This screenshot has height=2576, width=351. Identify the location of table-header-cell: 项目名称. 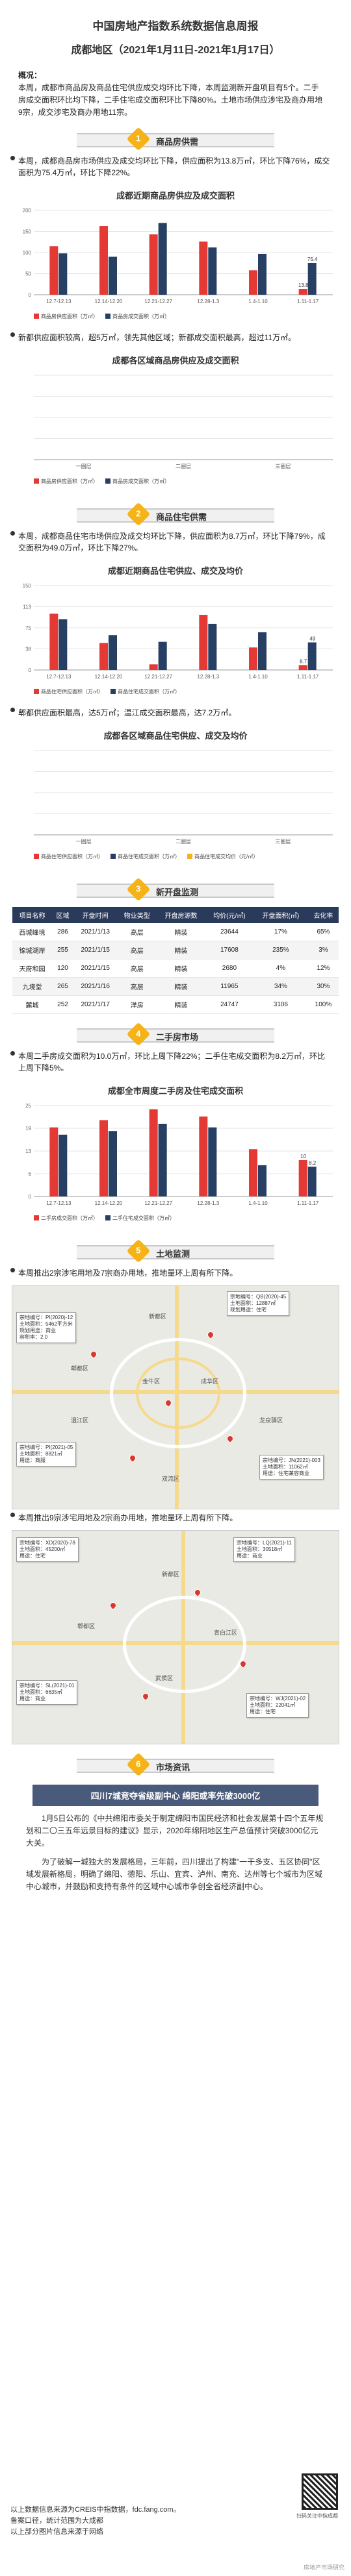
(32, 915).